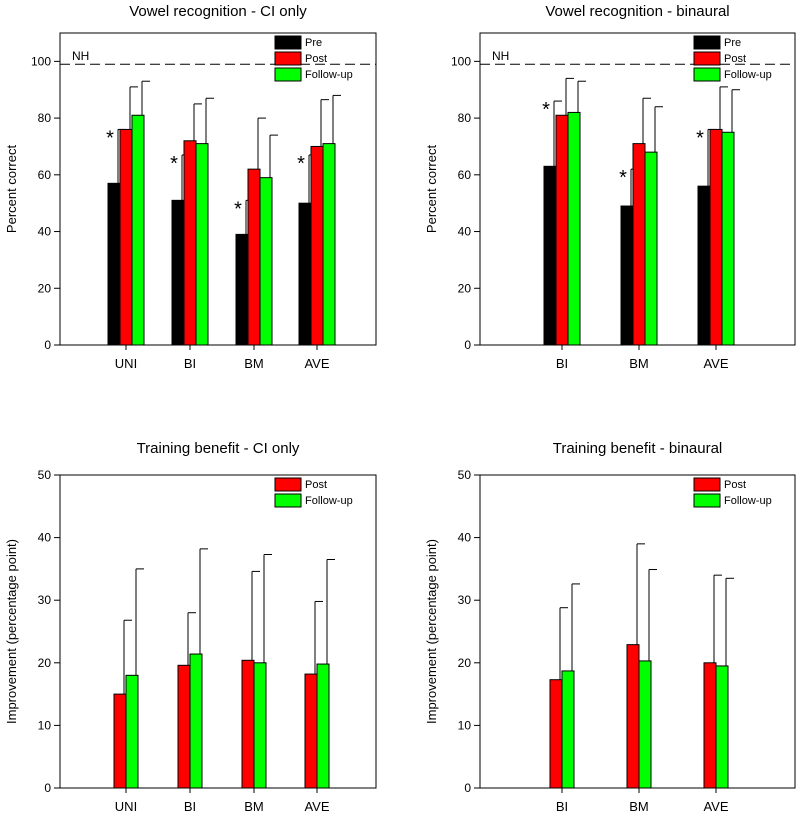 The height and width of the screenshot is (815, 800). I want to click on chart-title: Vowel recognition - CI only, so click(218, 11).